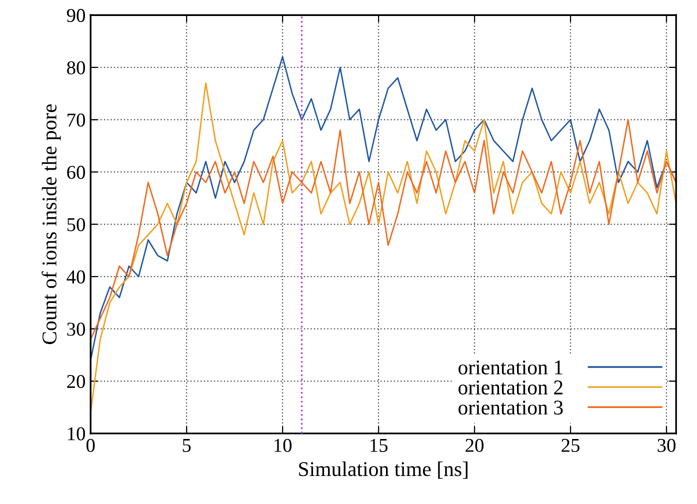  I want to click on x-tick-label: 5, so click(186, 445).